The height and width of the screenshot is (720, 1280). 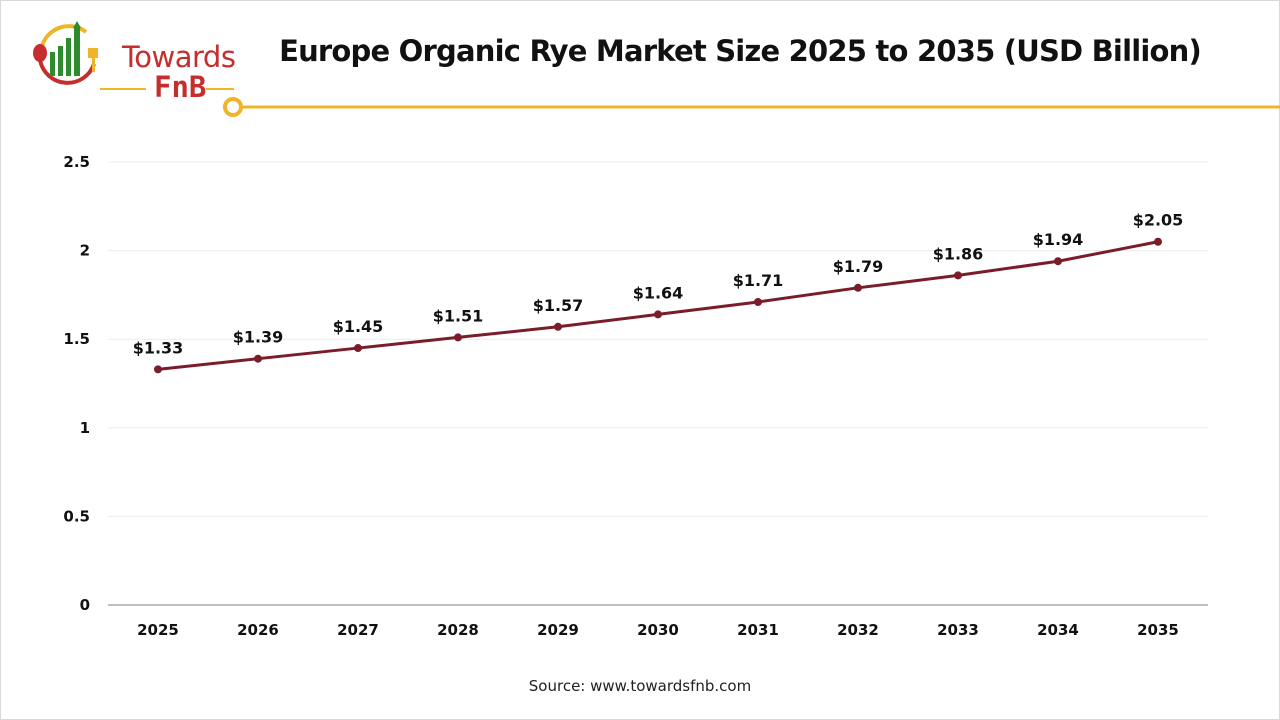 I want to click on logo-text-fnb: FnB, so click(x=180, y=87).